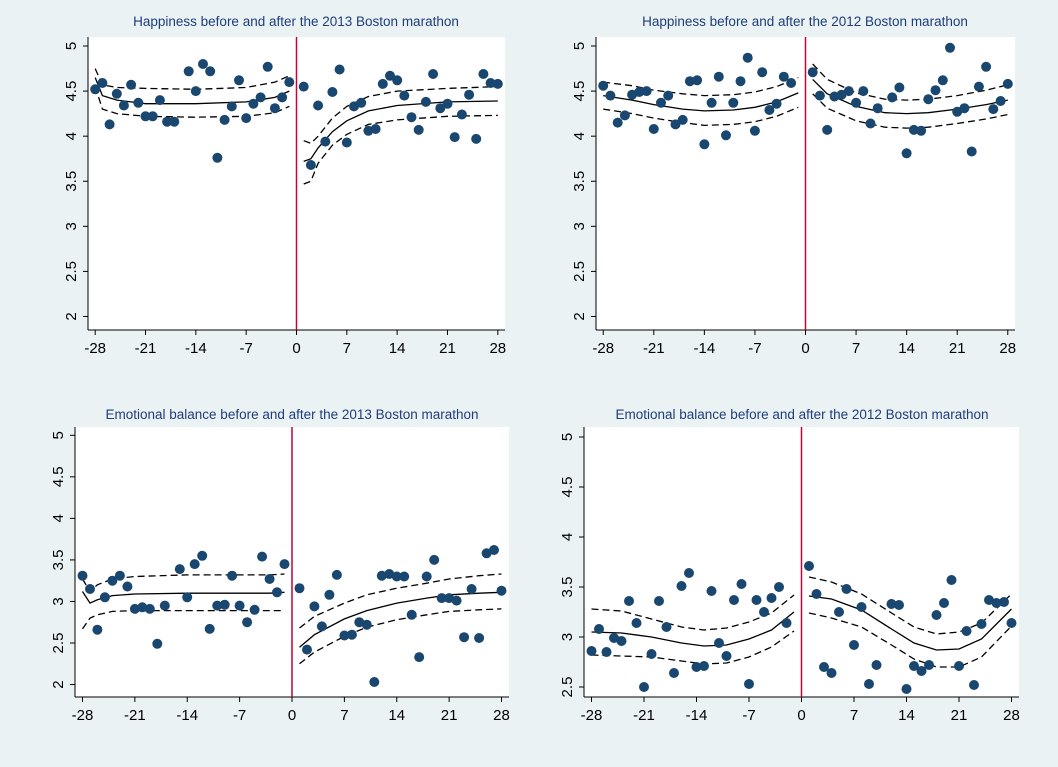  What do you see at coordinates (579, 316) in the screenshot?
I see `y-tick-label: 2` at bounding box center [579, 316].